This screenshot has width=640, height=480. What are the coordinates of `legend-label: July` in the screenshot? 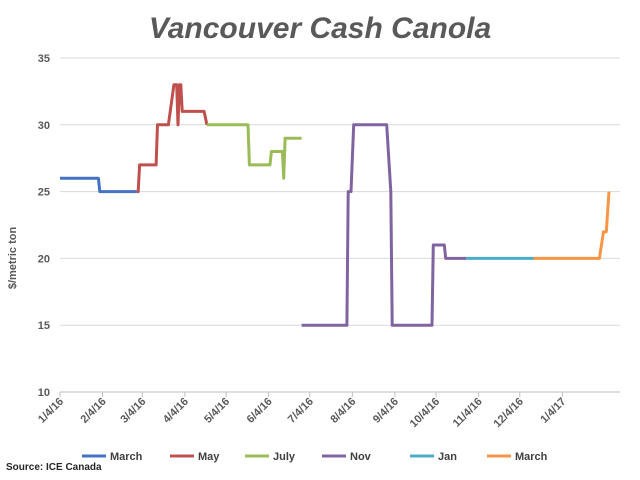 It's located at (284, 457).